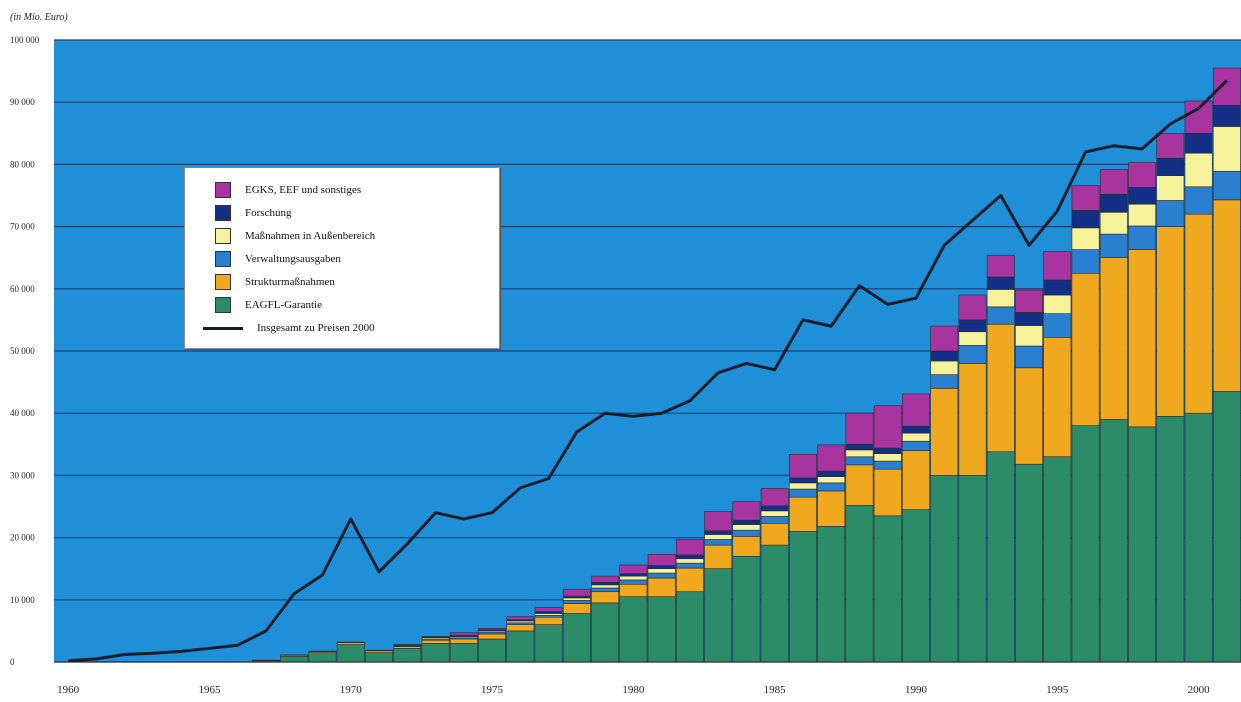  I want to click on y-tick-label: 80 000, so click(22, 164).